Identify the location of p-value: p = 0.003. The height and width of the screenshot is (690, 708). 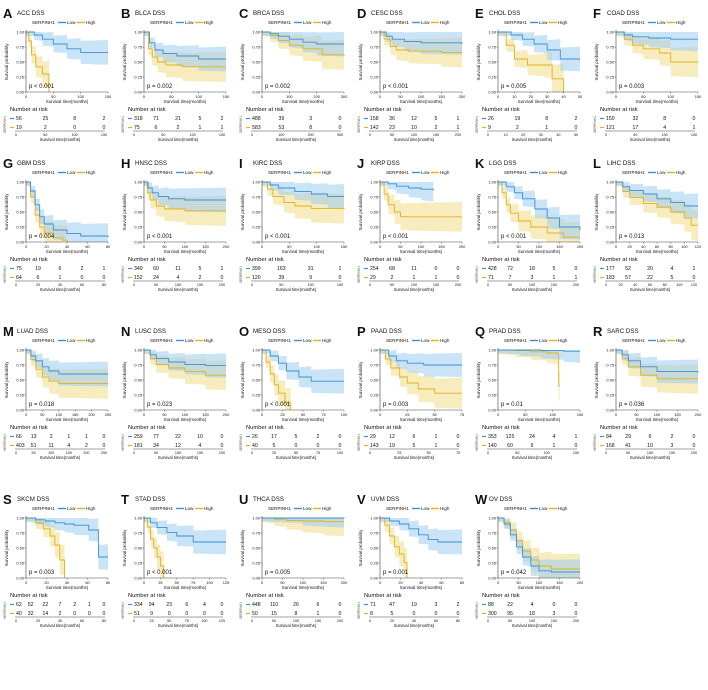
(632, 87).